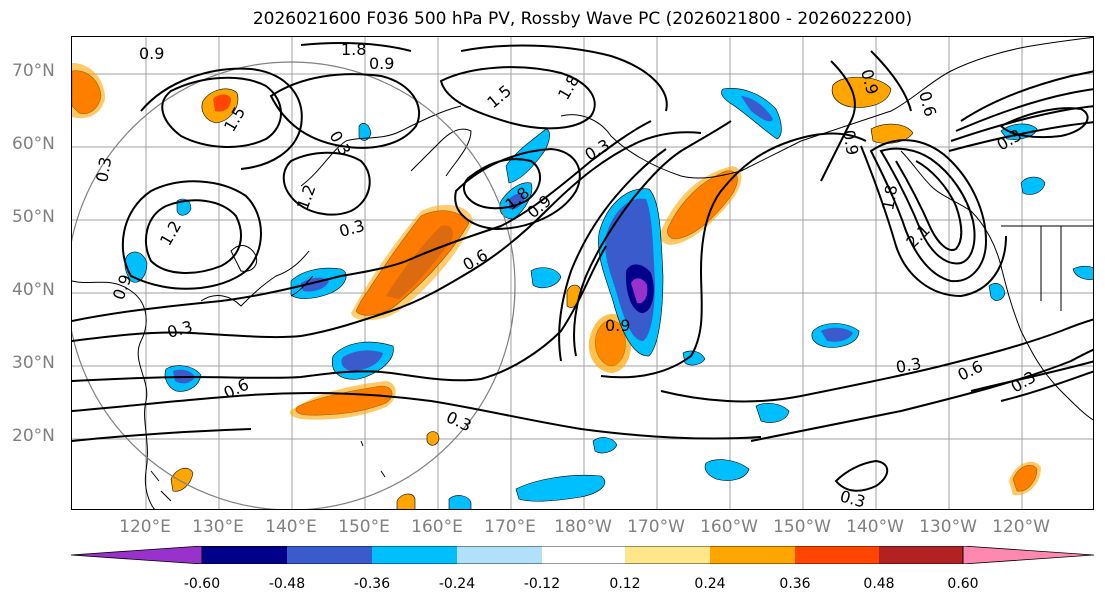  I want to click on pos-anomaly-alaska2, so click(892, 133).